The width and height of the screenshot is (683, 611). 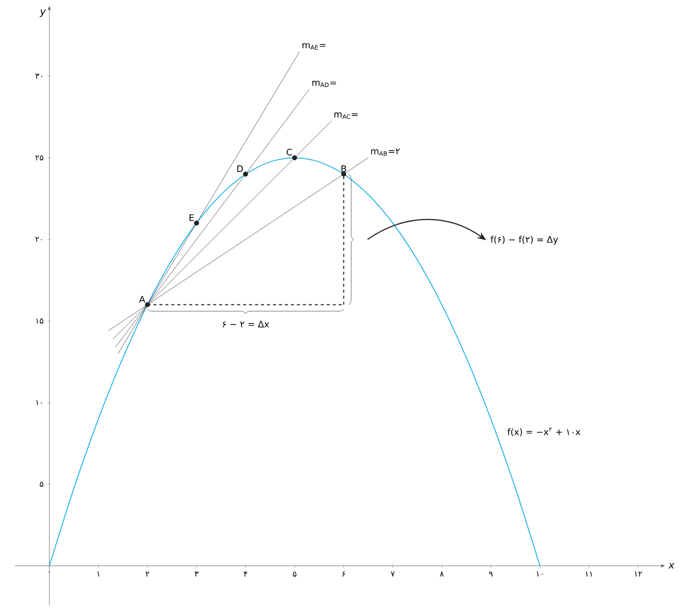 What do you see at coordinates (314, 46) in the screenshot?
I see `annotation: m$_{AE}$=` at bounding box center [314, 46].